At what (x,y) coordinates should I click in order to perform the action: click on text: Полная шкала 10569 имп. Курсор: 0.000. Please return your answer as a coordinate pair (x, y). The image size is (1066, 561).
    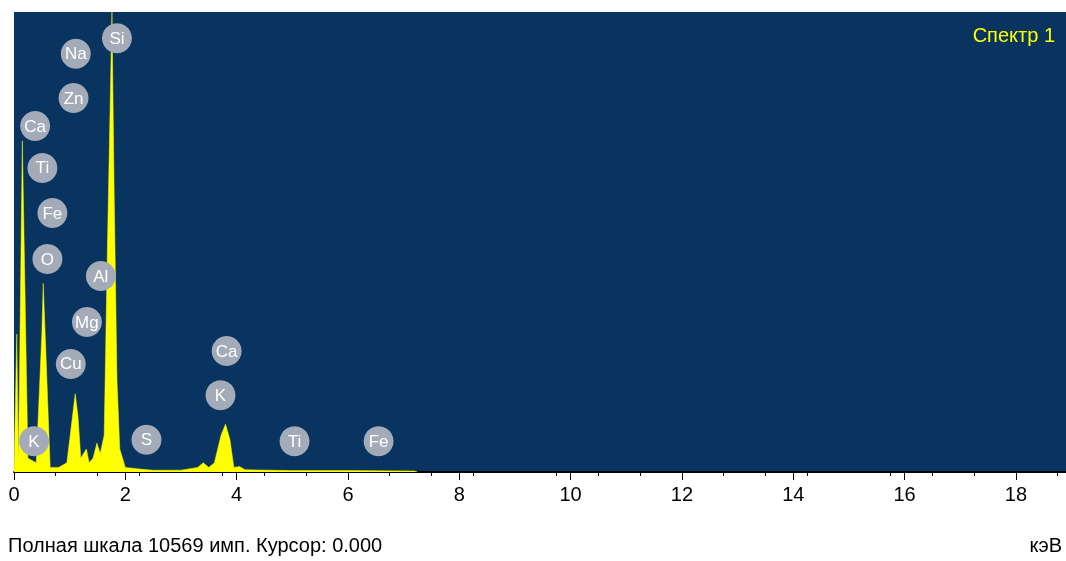
    Looking at the image, I should click on (195, 545).